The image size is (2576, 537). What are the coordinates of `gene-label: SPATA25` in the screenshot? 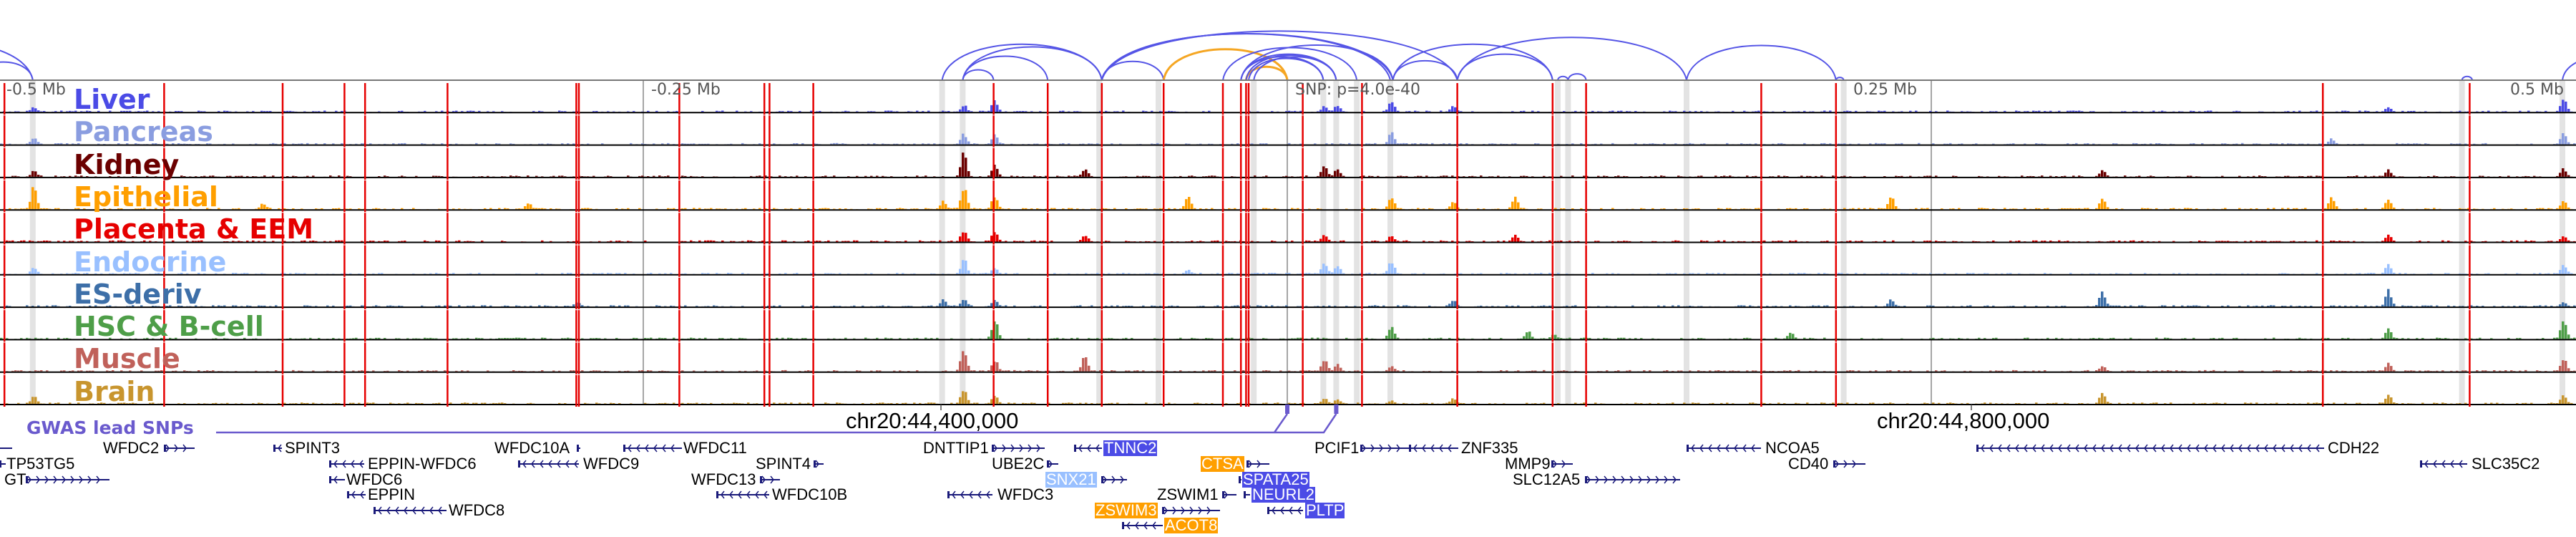 It's located at (1275, 479).